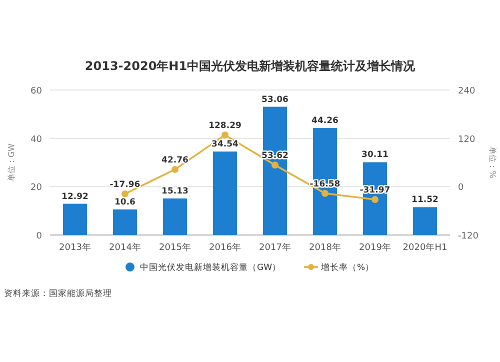  Describe the element at coordinates (39, 237) in the screenshot. I see `y-tick-label: 0` at that location.